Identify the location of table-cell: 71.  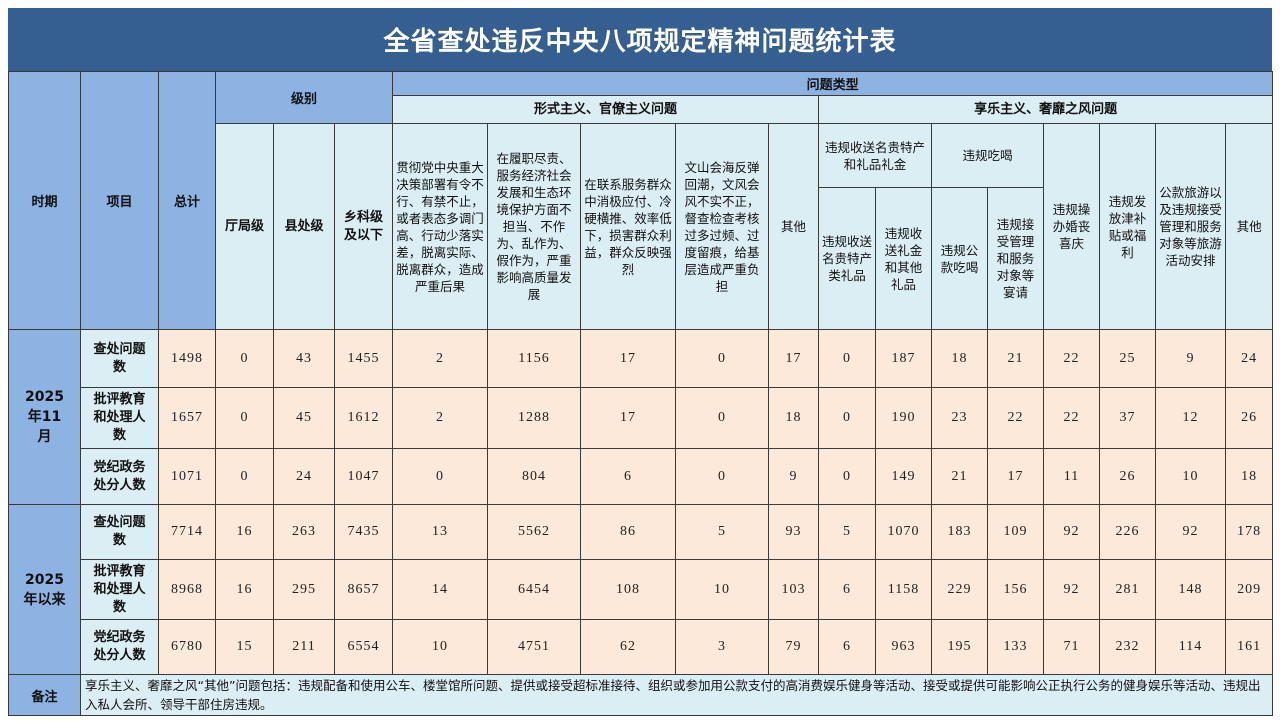
(1072, 647).